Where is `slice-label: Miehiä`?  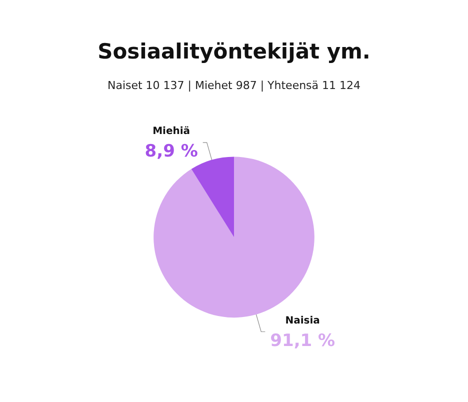 slice-label: Miehiä is located at coordinates (171, 132).